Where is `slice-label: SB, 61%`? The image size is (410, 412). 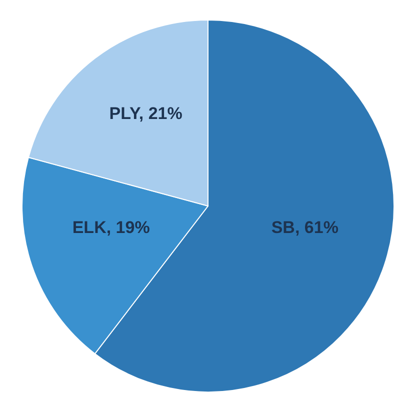 slice-label: SB, 61% is located at coordinates (305, 227).